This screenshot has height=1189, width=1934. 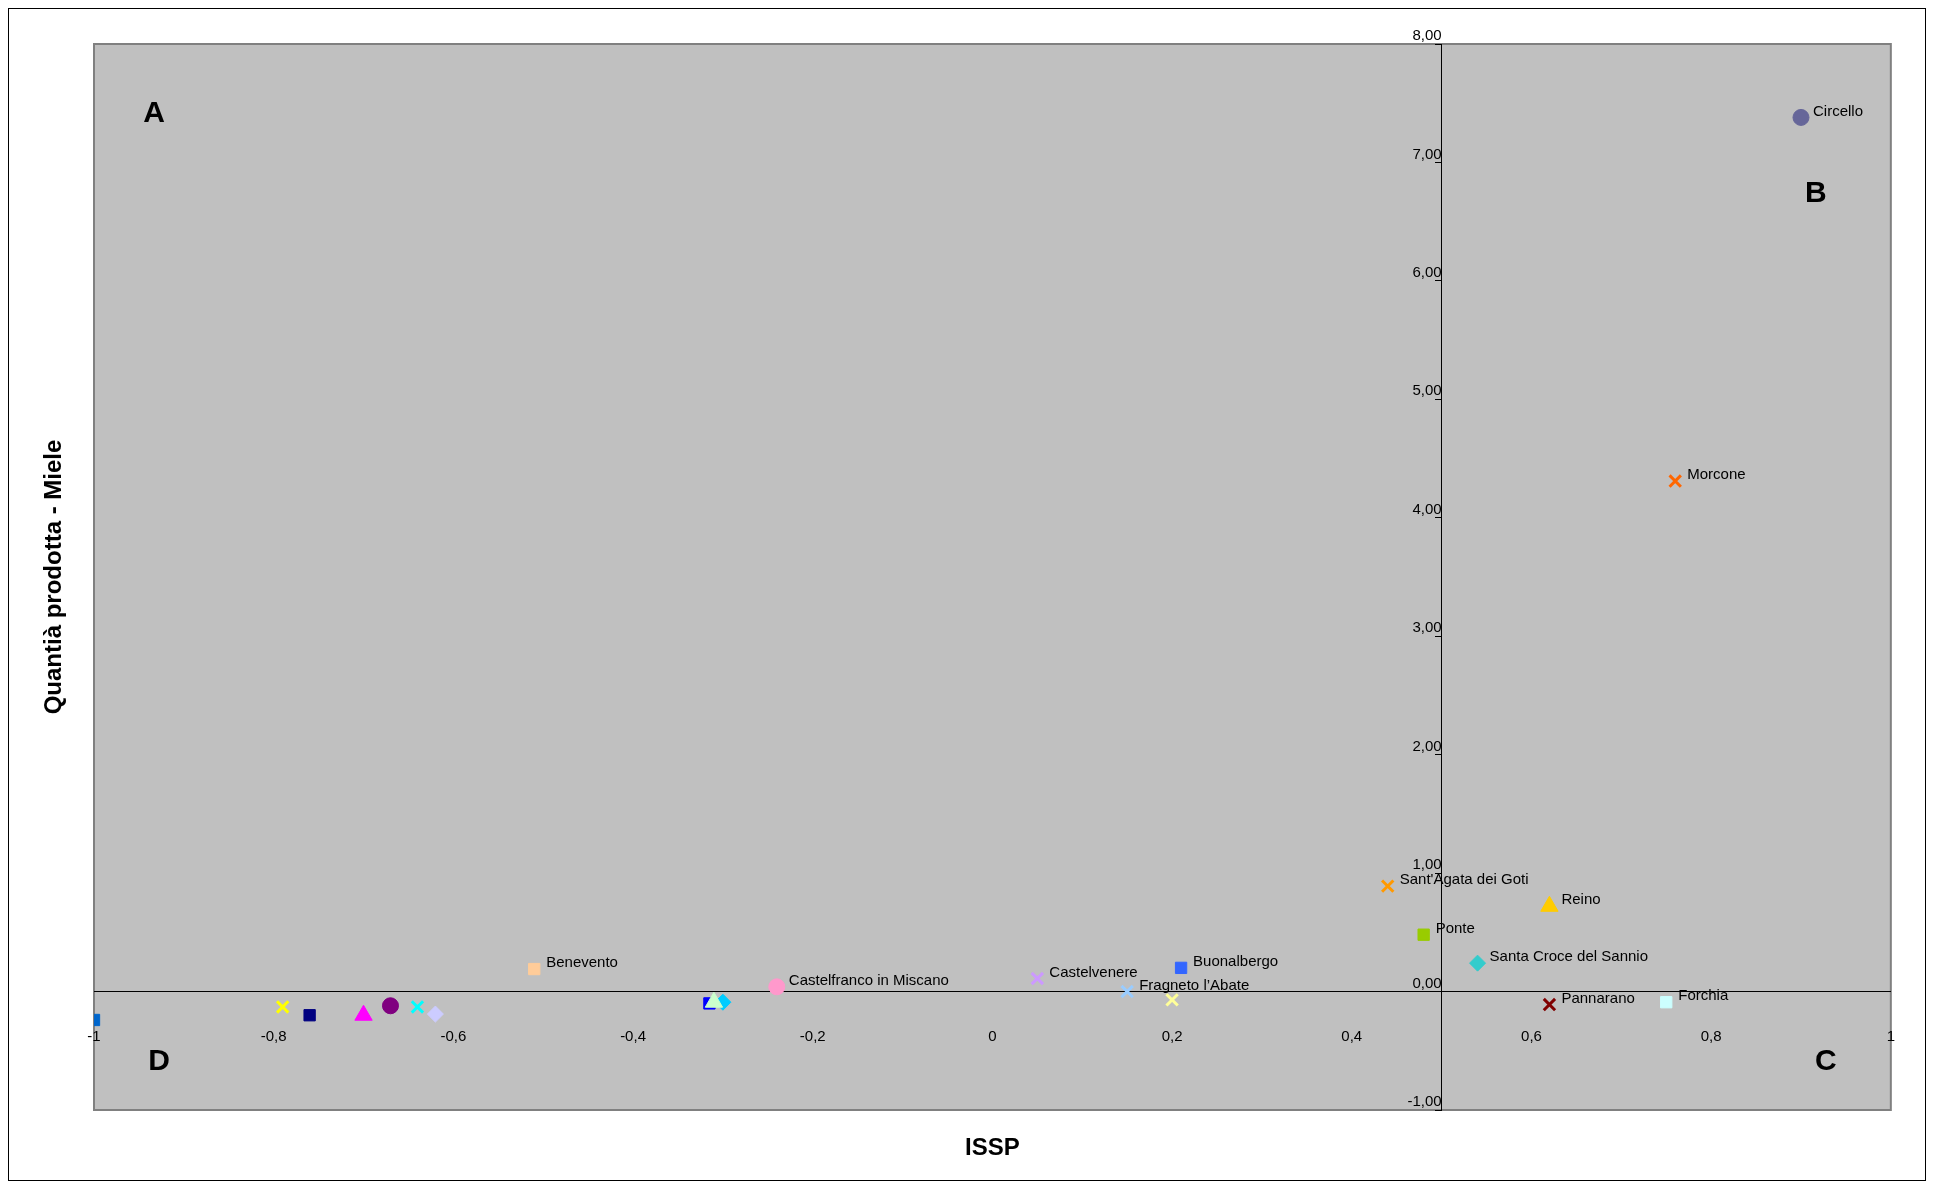 What do you see at coordinates (52, 577) in the screenshot?
I see `y-axis-title: Quantià prodotta - Miele` at bounding box center [52, 577].